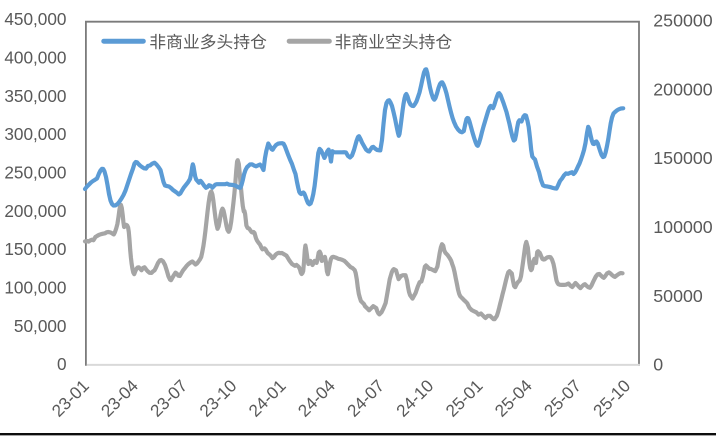 The width and height of the screenshot is (716, 442). Describe the element at coordinates (678, 296) in the screenshot. I see `svg-text: 50000` at that location.